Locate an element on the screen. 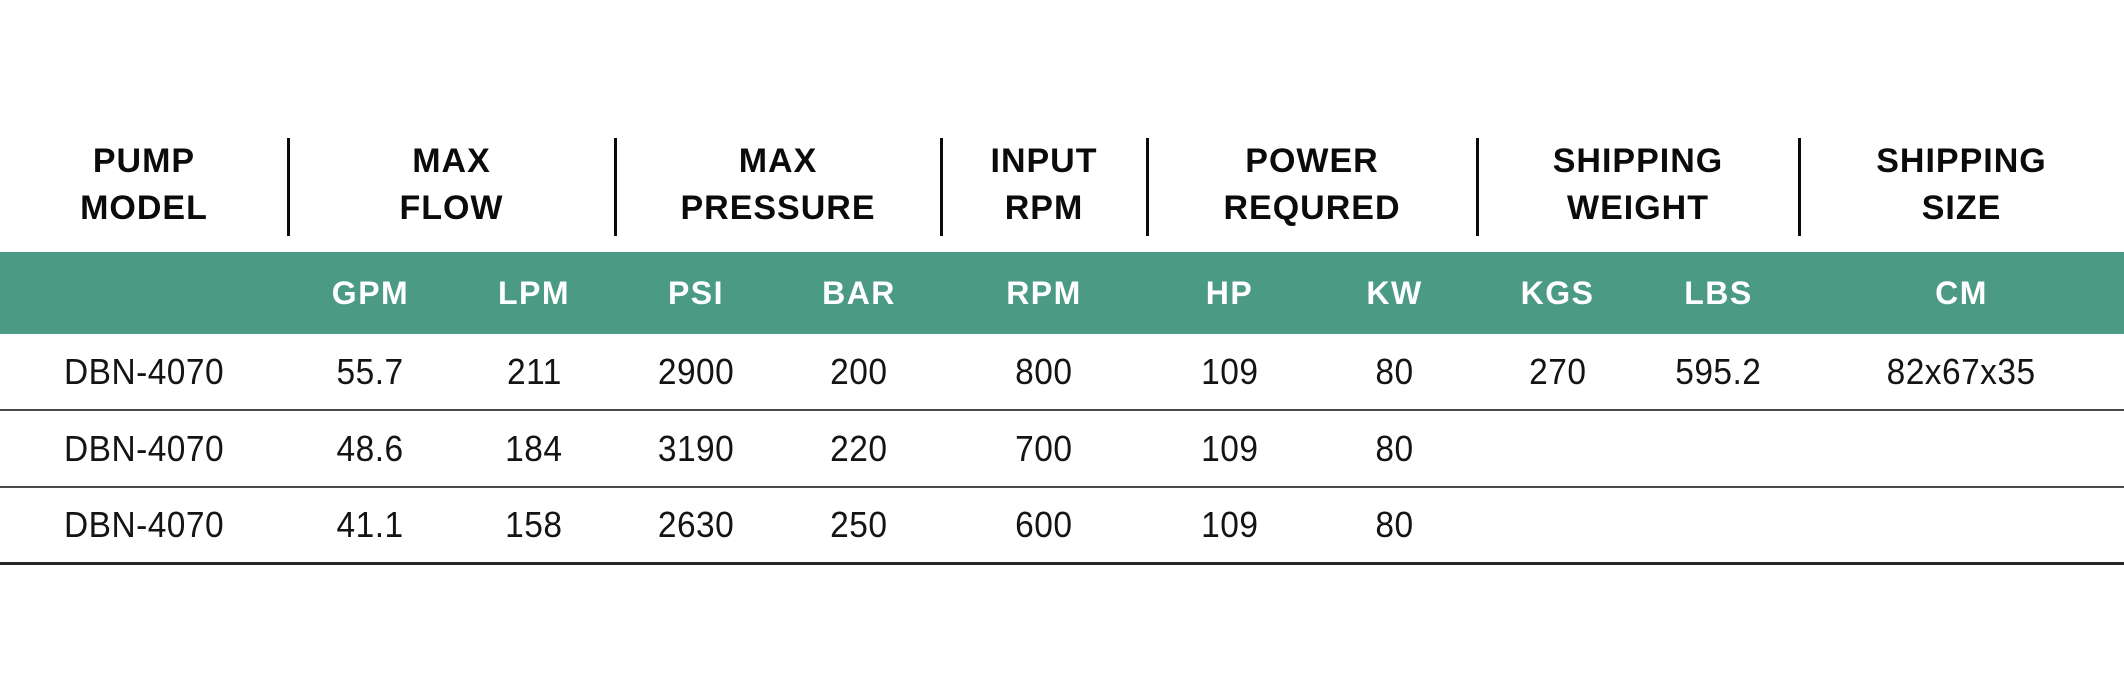  group-header-max-flow: MAX FLOW is located at coordinates (452, 195).